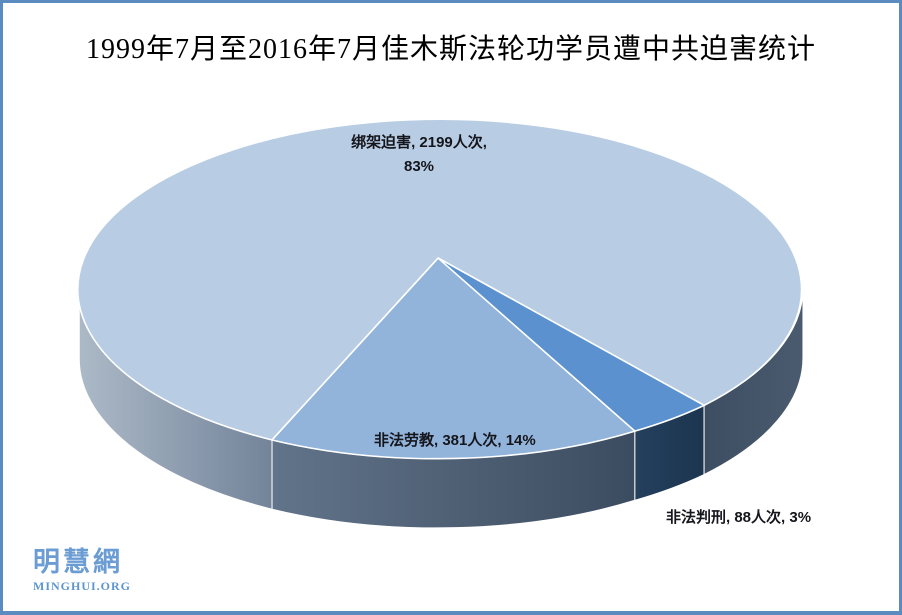 The height and width of the screenshot is (615, 902). What do you see at coordinates (455, 440) in the screenshot?
I see `data-label-slice2: 非法劳教, 381人次, 14%` at bounding box center [455, 440].